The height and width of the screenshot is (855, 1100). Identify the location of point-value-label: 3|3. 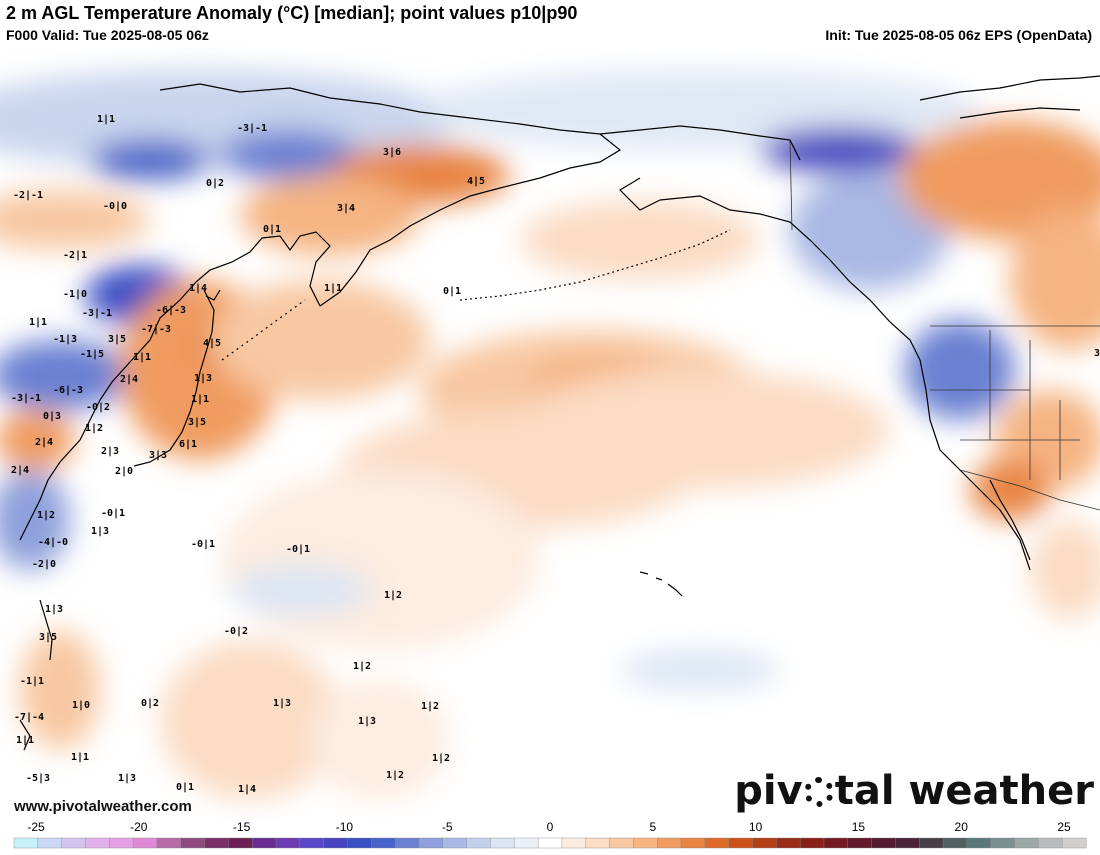
(158, 455).